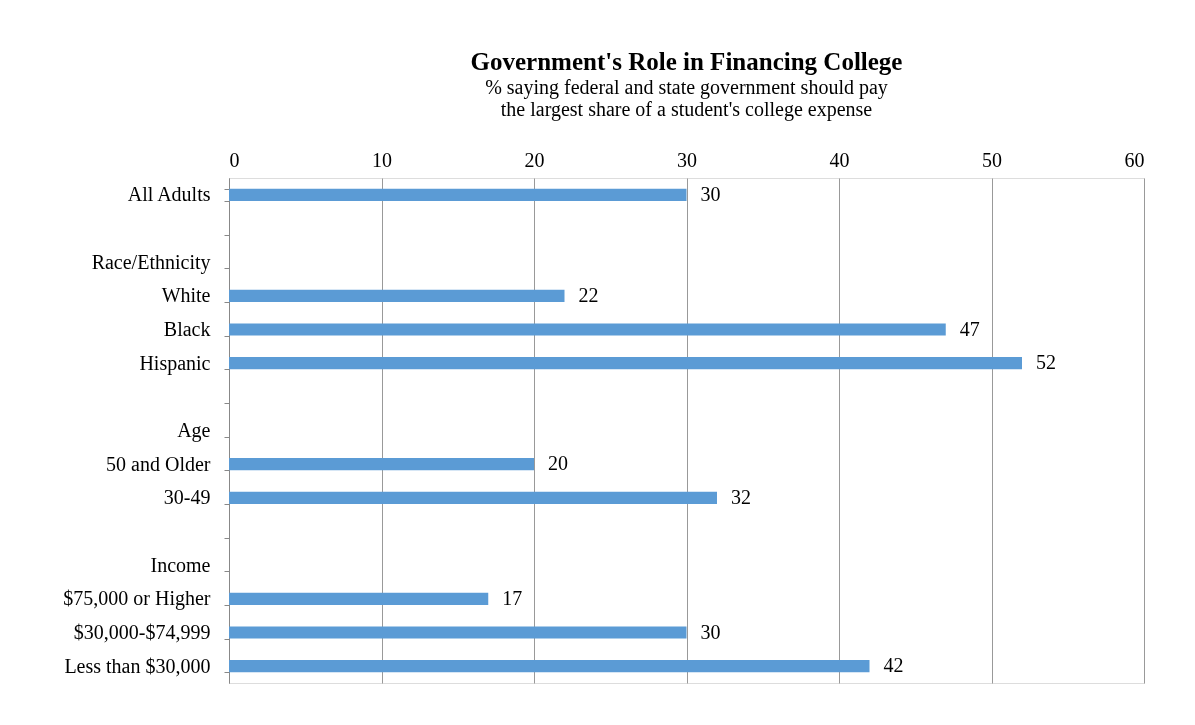 The image size is (1195, 725). Describe the element at coordinates (992, 159) in the screenshot. I see `x-tick-label: 50` at that location.